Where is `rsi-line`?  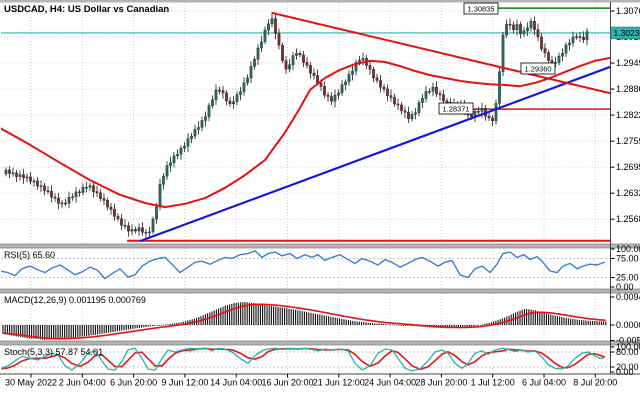
rsi-line is located at coordinates (303, 265).